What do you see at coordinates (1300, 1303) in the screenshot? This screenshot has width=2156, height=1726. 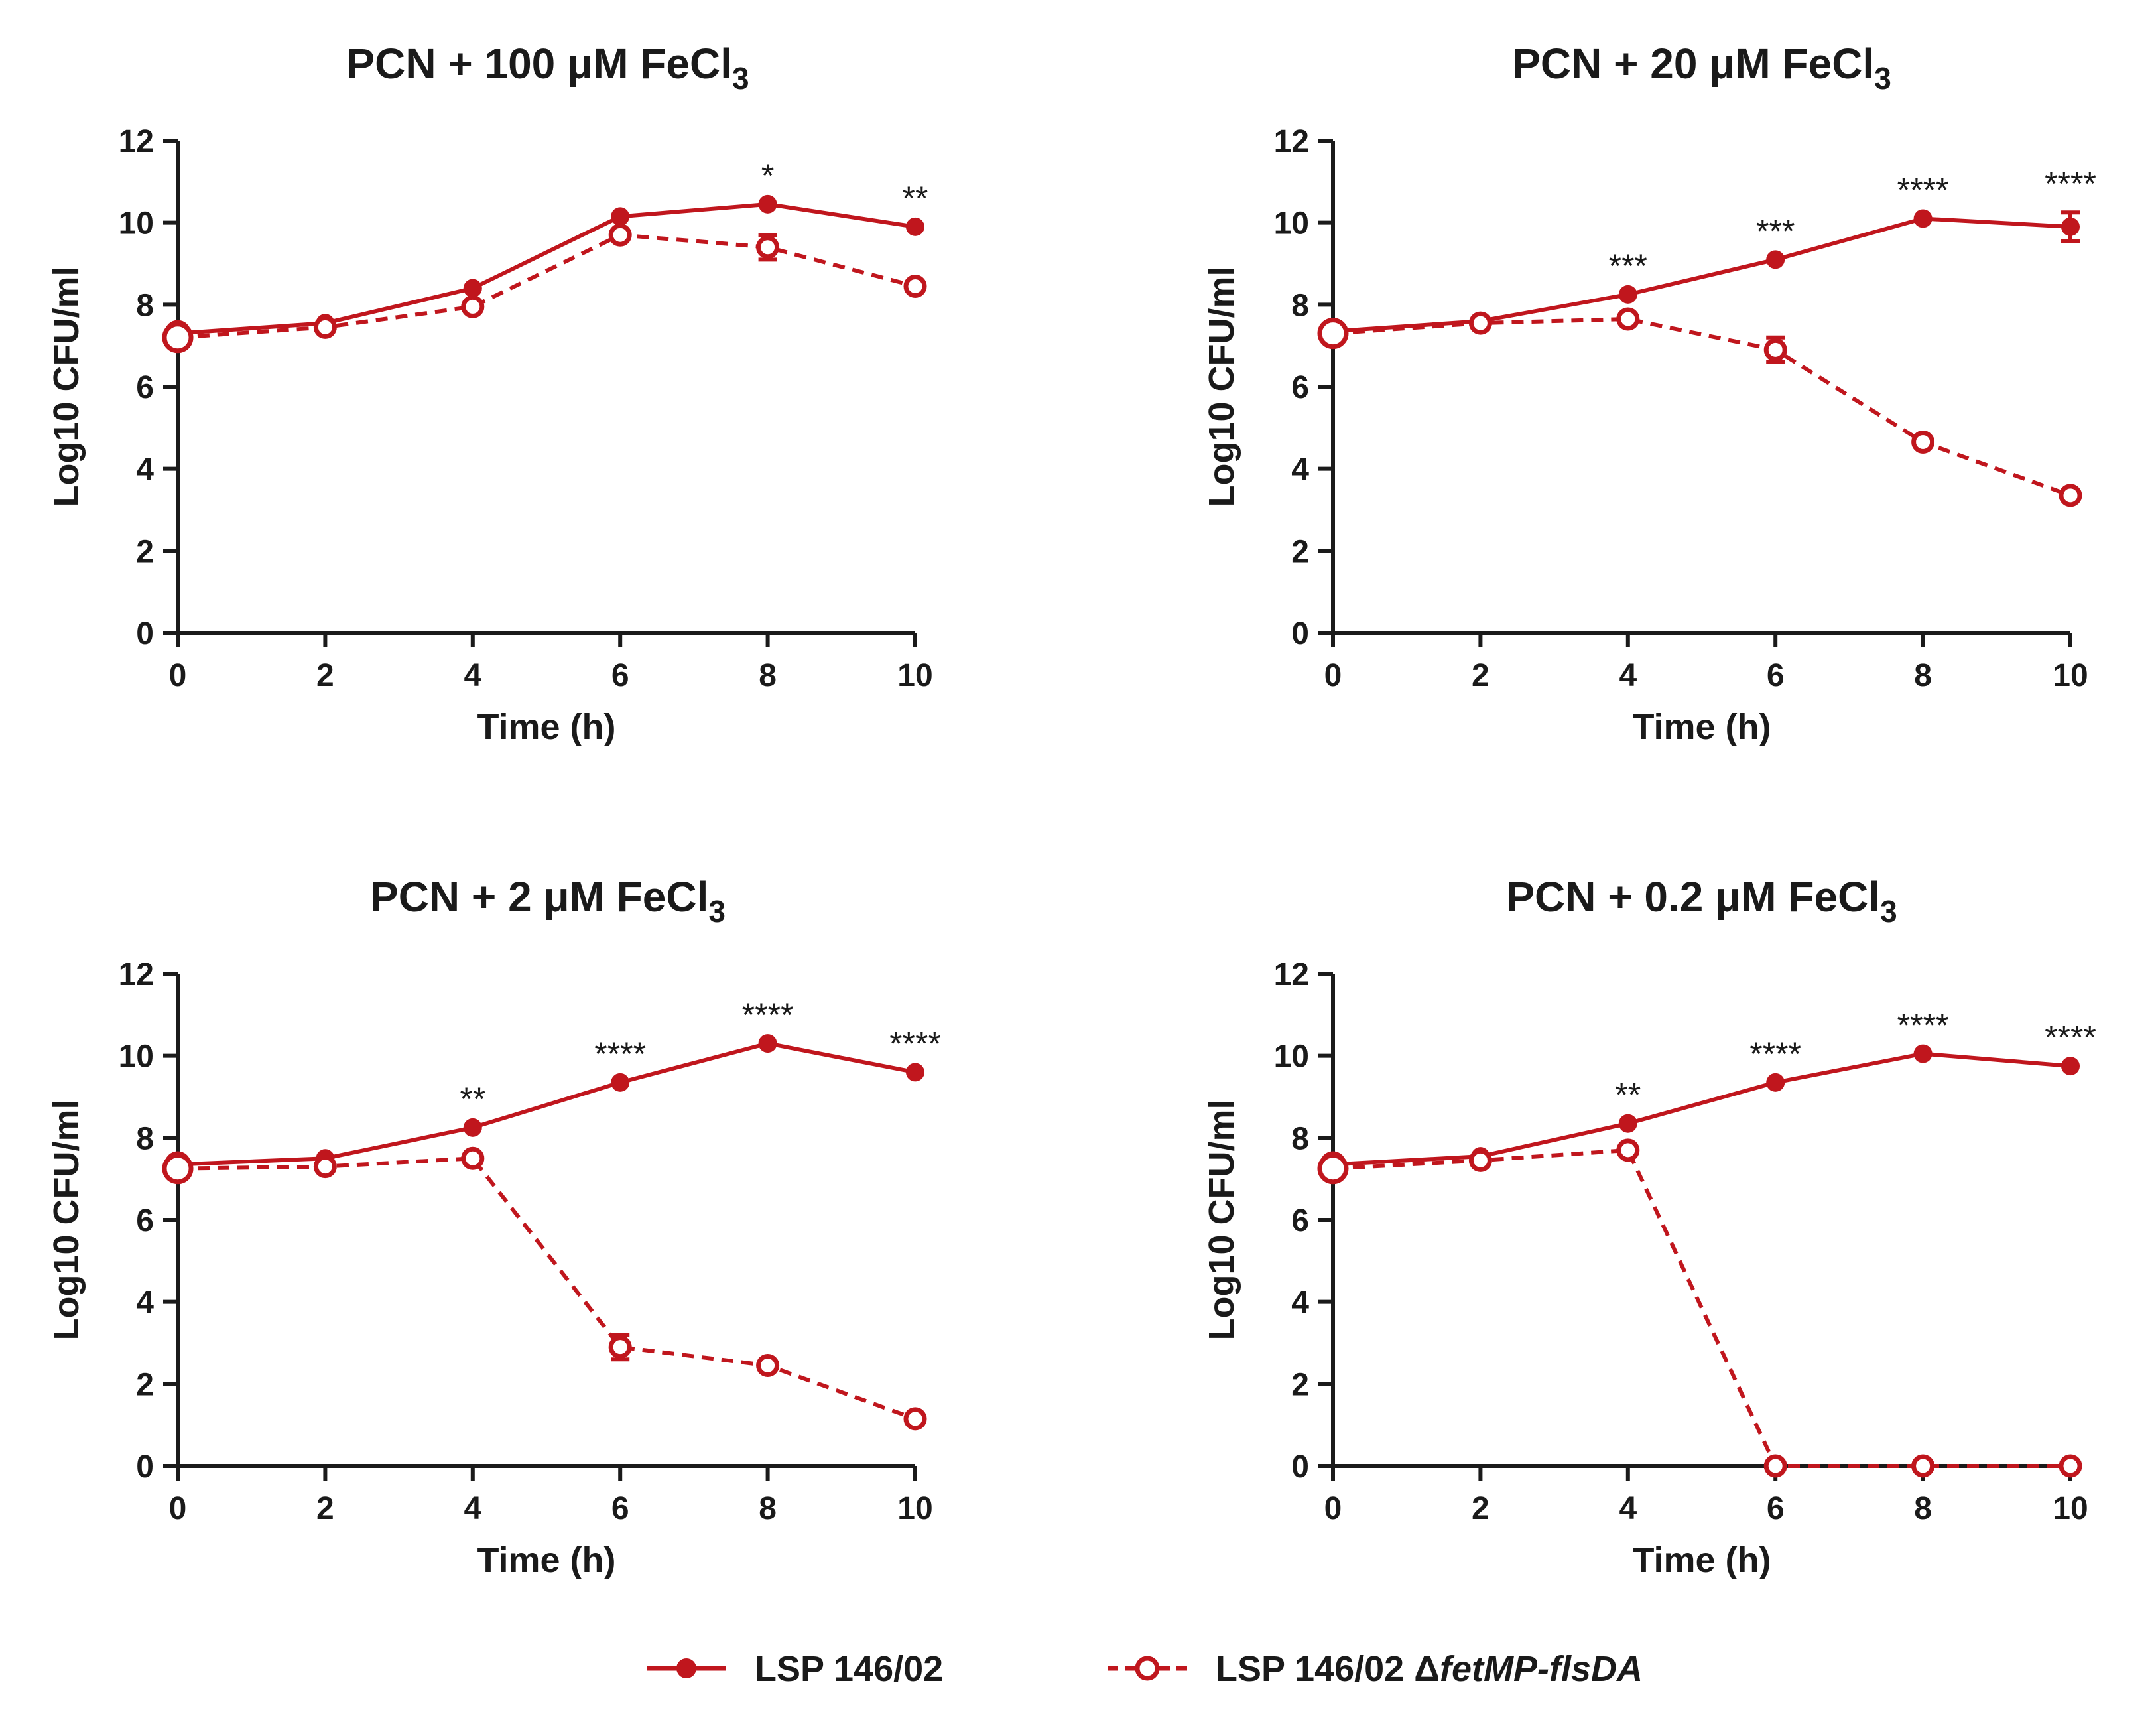 I see `y-tick-label: 4` at bounding box center [1300, 1303].